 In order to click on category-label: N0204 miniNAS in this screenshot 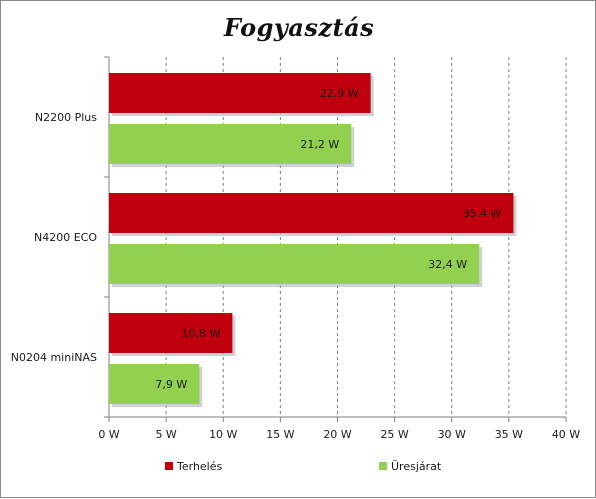, I will do `click(54, 357)`.